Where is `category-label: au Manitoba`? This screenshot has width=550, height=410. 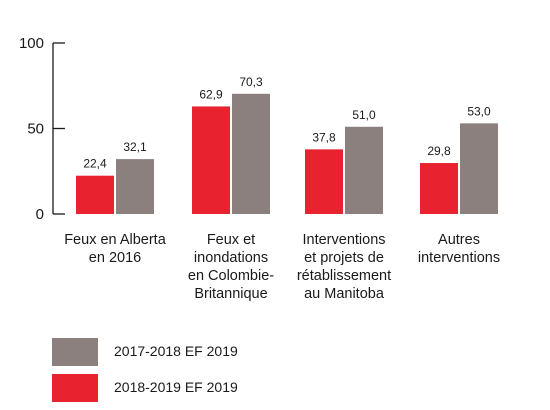
category-label: au Manitoba is located at coordinates (344, 294).